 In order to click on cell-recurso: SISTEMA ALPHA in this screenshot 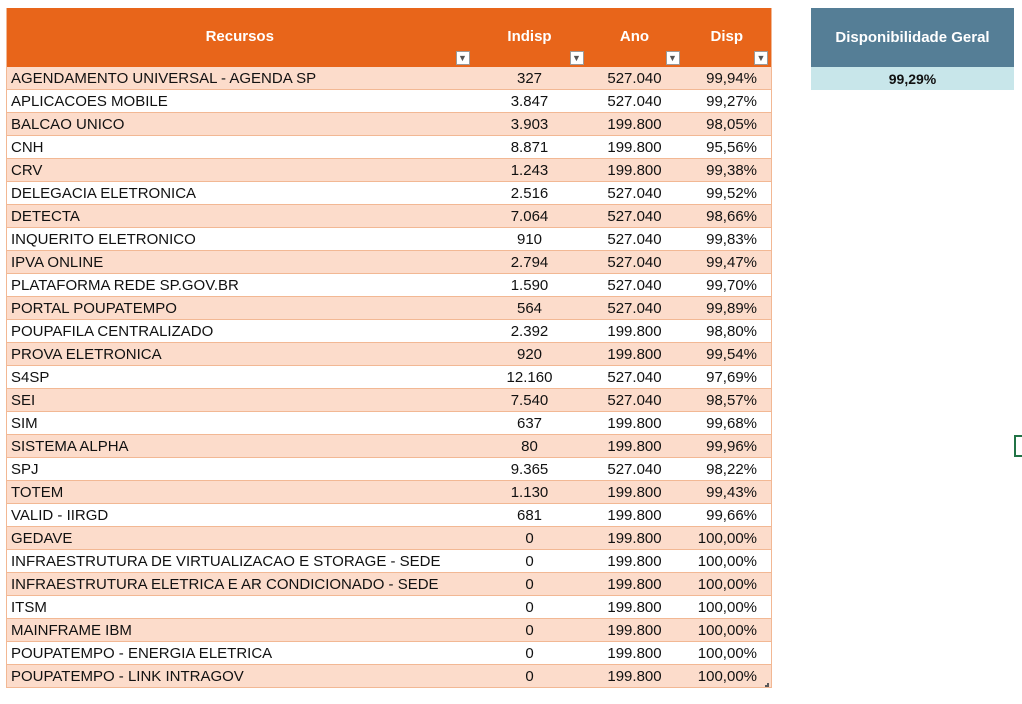, I will do `click(239, 446)`.